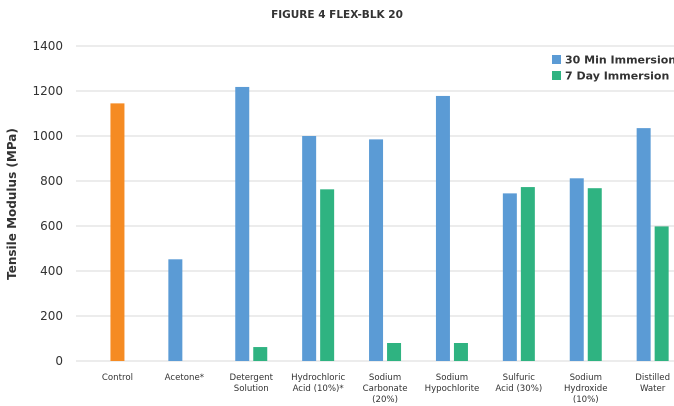 This screenshot has width=674, height=406. Describe the element at coordinates (617, 76) in the screenshot. I see `legend-label: 7 Day Immersion` at that location.